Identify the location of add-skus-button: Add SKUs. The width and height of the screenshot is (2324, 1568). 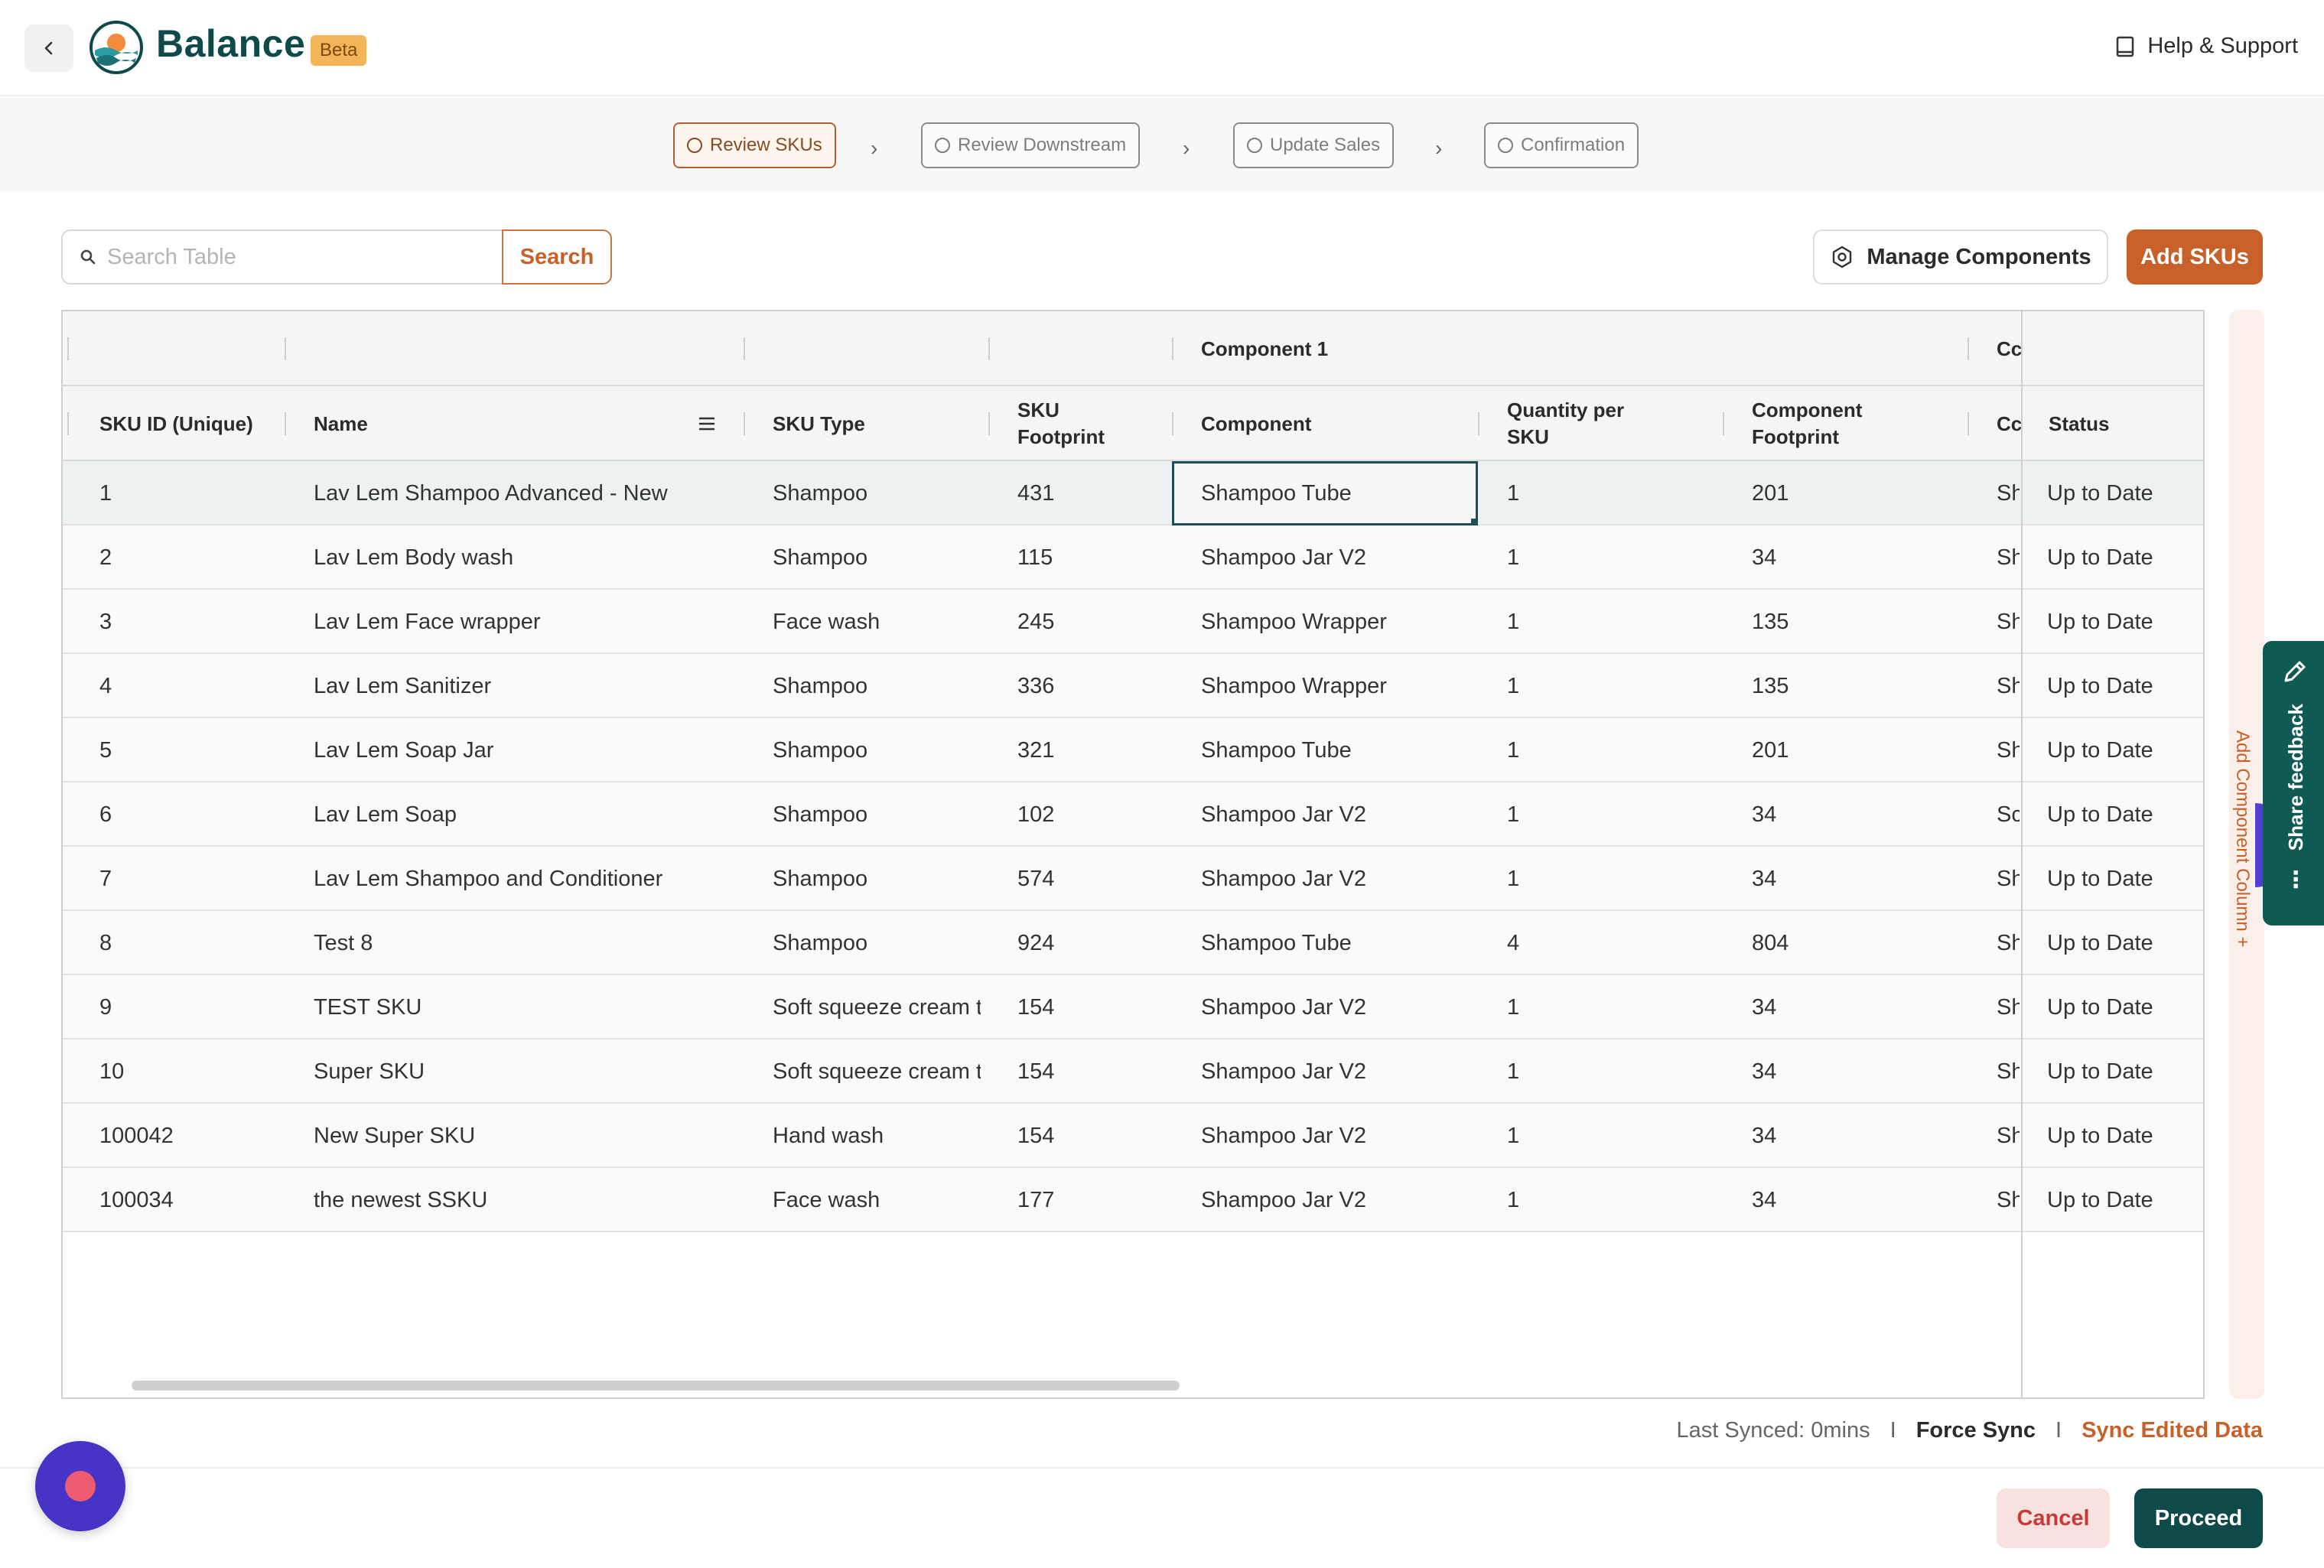
(2195, 257).